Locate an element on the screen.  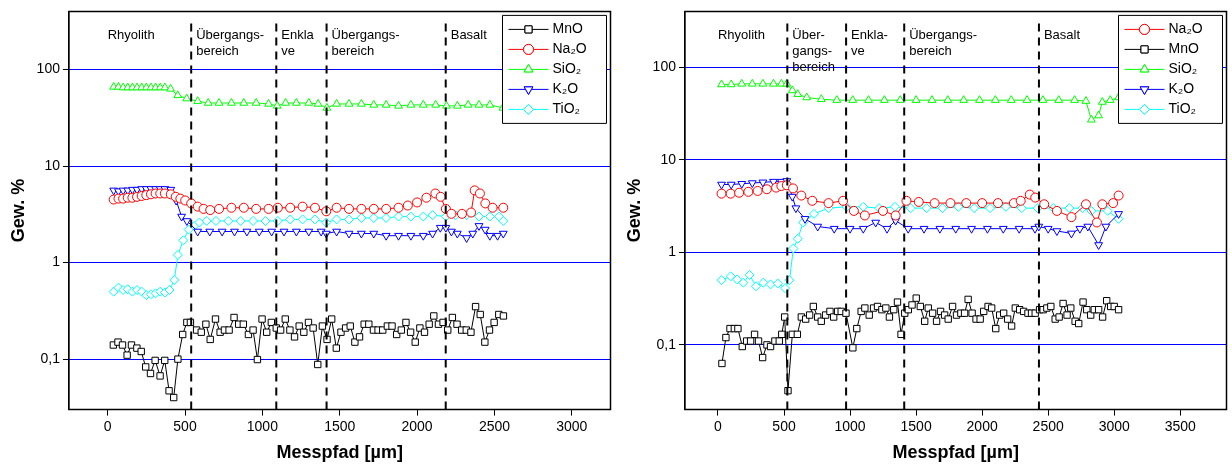
annotation: Enkla ve is located at coordinates (298, 42).